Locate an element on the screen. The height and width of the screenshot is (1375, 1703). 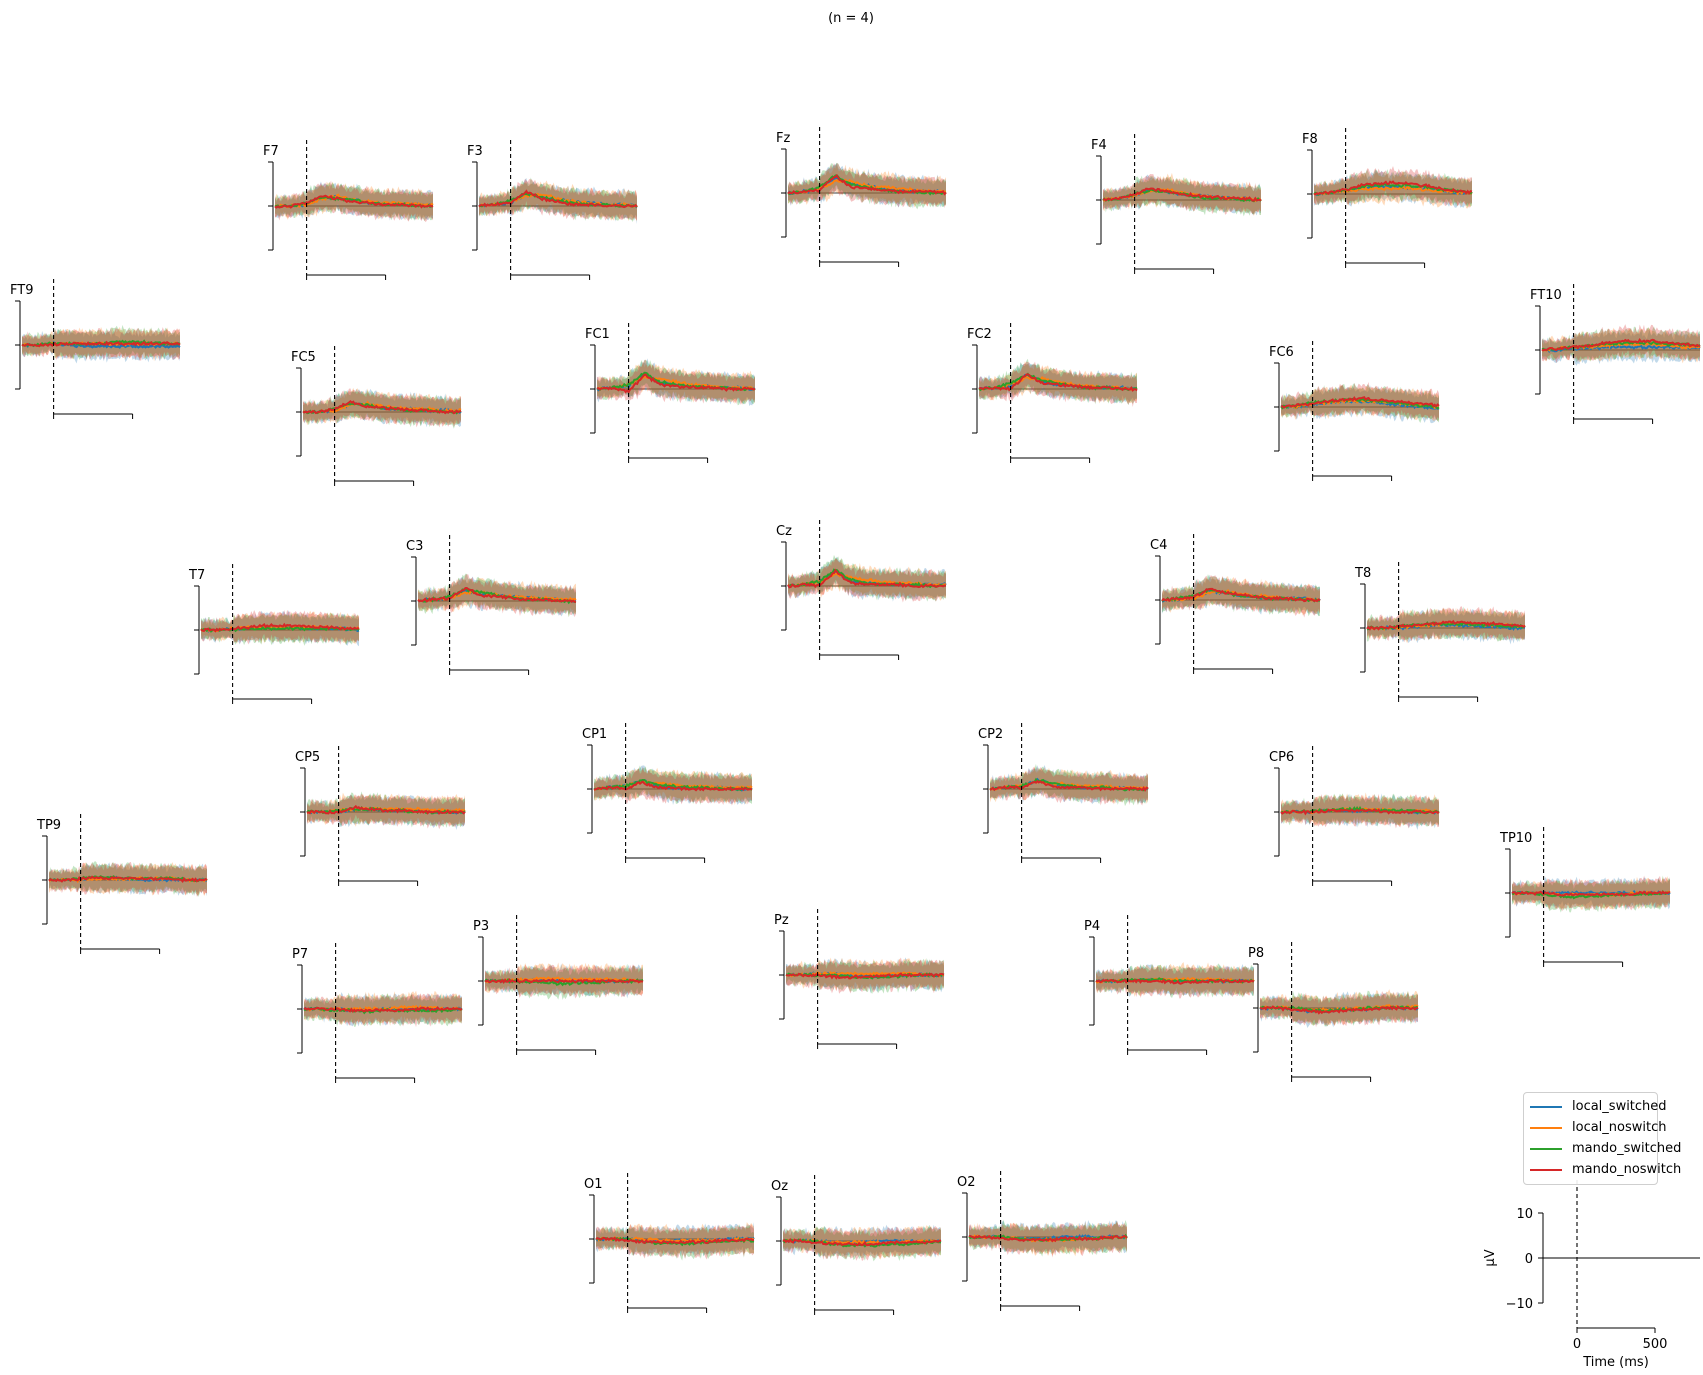
channel-panel-f8: F8 is located at coordinates (1387, 198).